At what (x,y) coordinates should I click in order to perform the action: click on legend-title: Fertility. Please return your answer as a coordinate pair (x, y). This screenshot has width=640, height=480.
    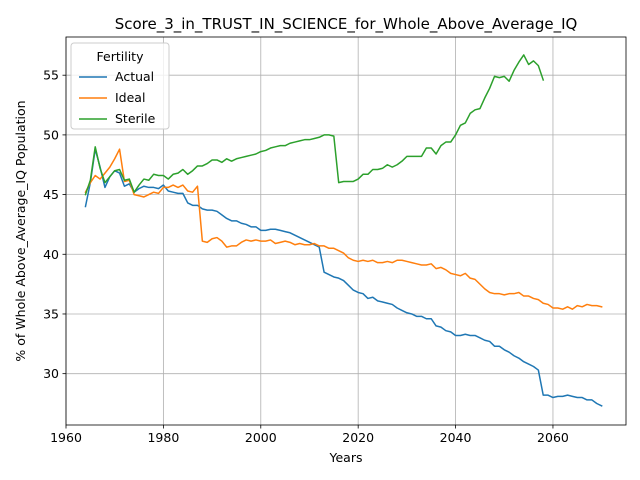
    Looking at the image, I should click on (121, 56).